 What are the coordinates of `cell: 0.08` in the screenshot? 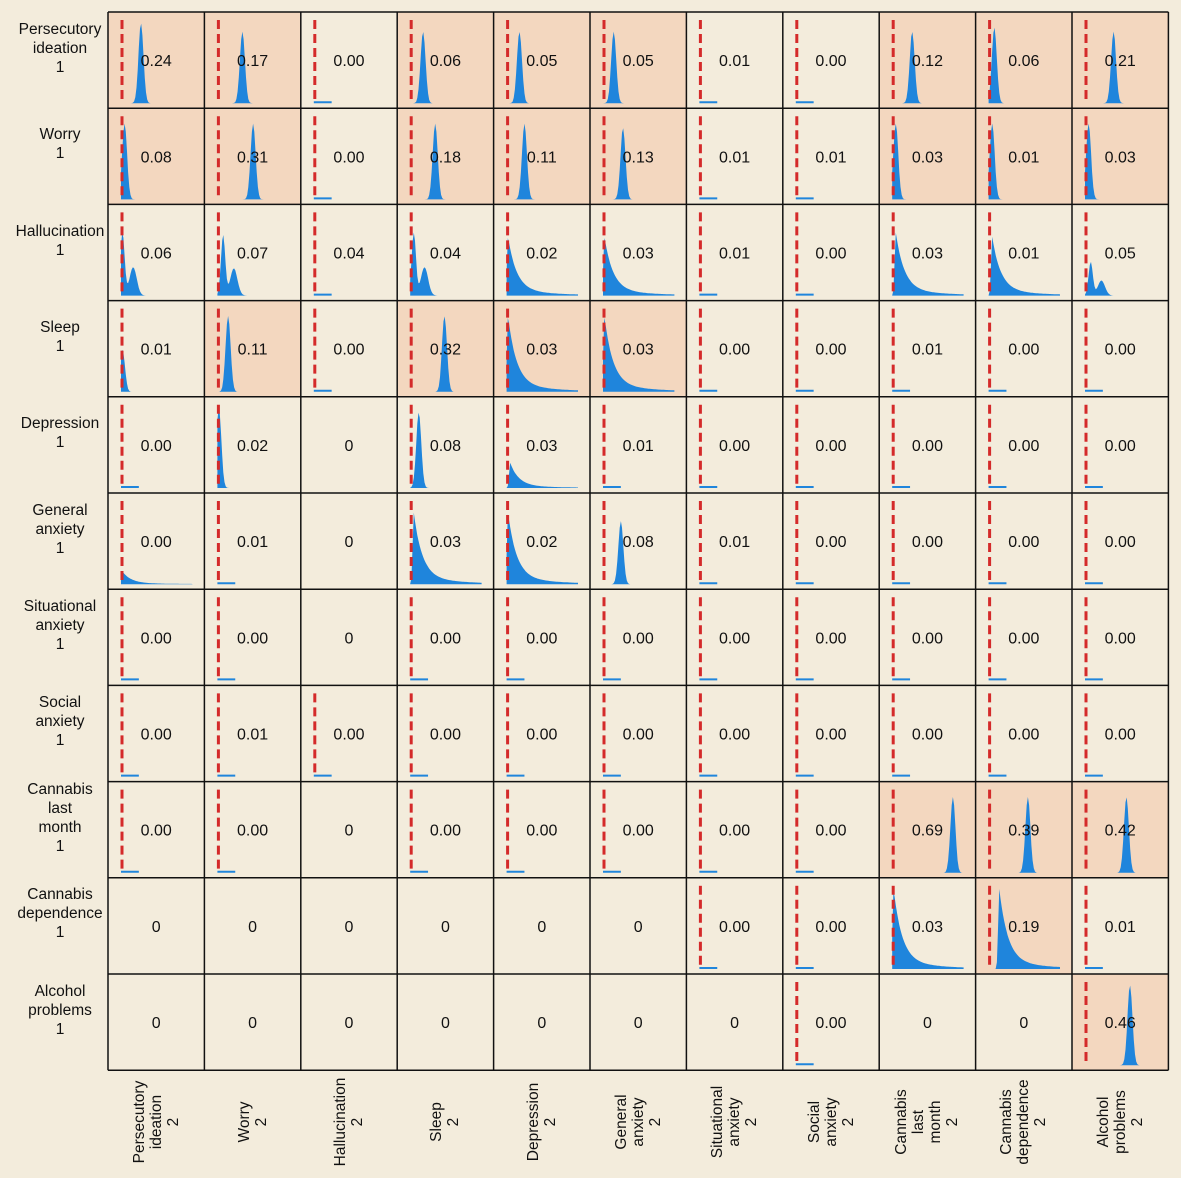 It's located at (445, 444).